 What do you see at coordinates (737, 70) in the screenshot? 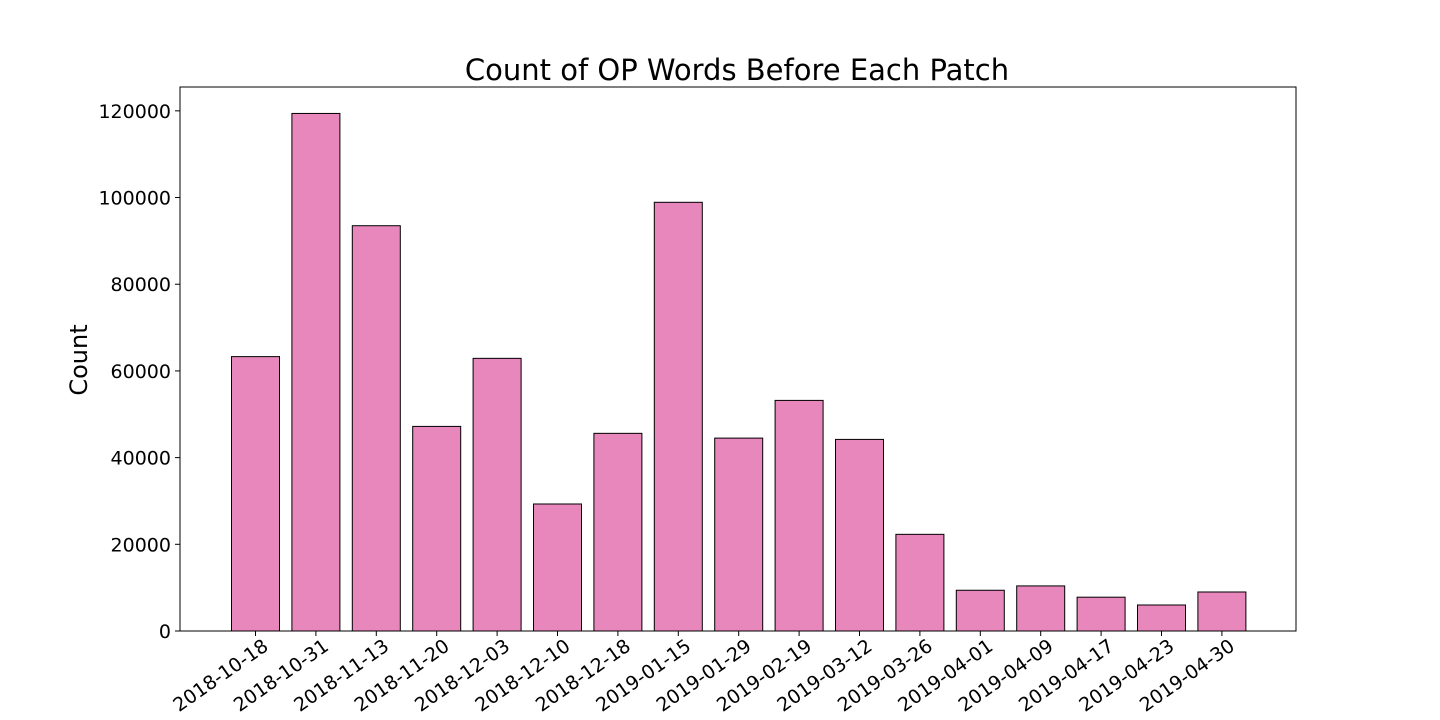
I see `chart-title: Count of OP Words Before Each Patch` at bounding box center [737, 70].